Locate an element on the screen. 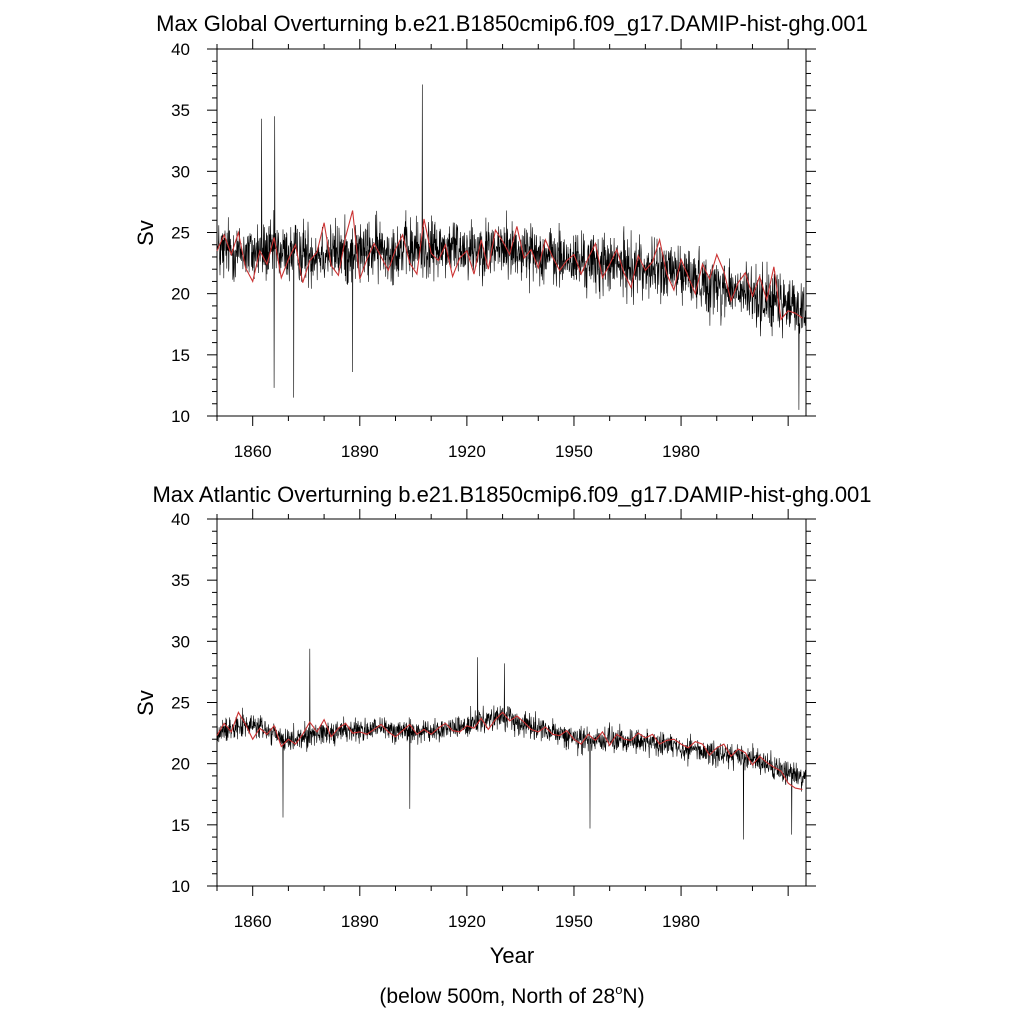 This screenshot has height=1024, width=1024. monthly-series-line is located at coordinates (511, 744).